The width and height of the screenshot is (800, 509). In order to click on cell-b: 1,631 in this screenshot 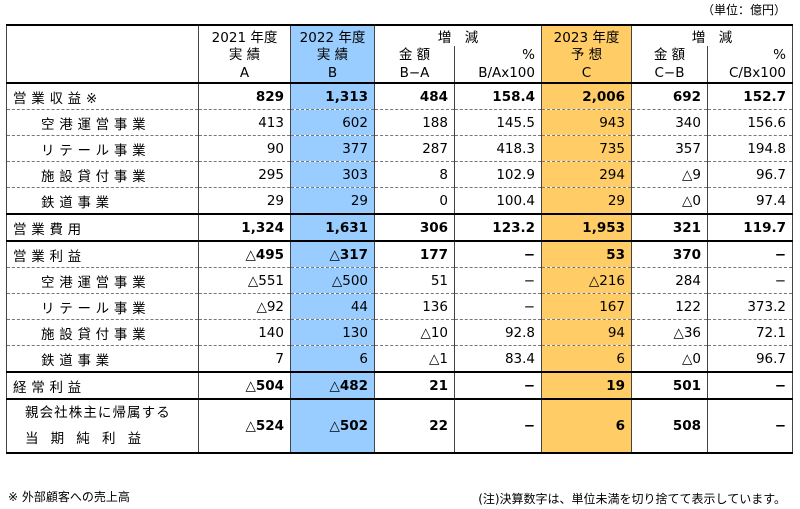, I will do `click(332, 227)`.